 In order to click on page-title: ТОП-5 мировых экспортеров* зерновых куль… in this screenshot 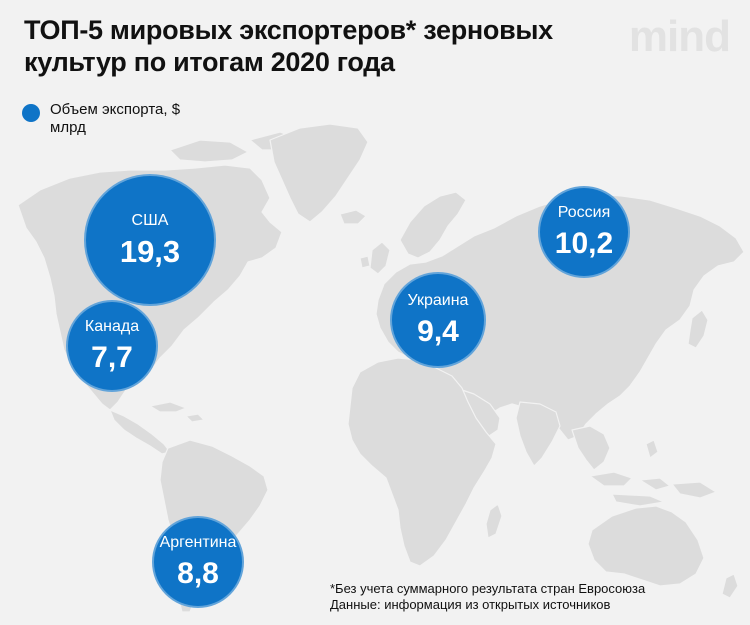, I will do `click(288, 46)`.